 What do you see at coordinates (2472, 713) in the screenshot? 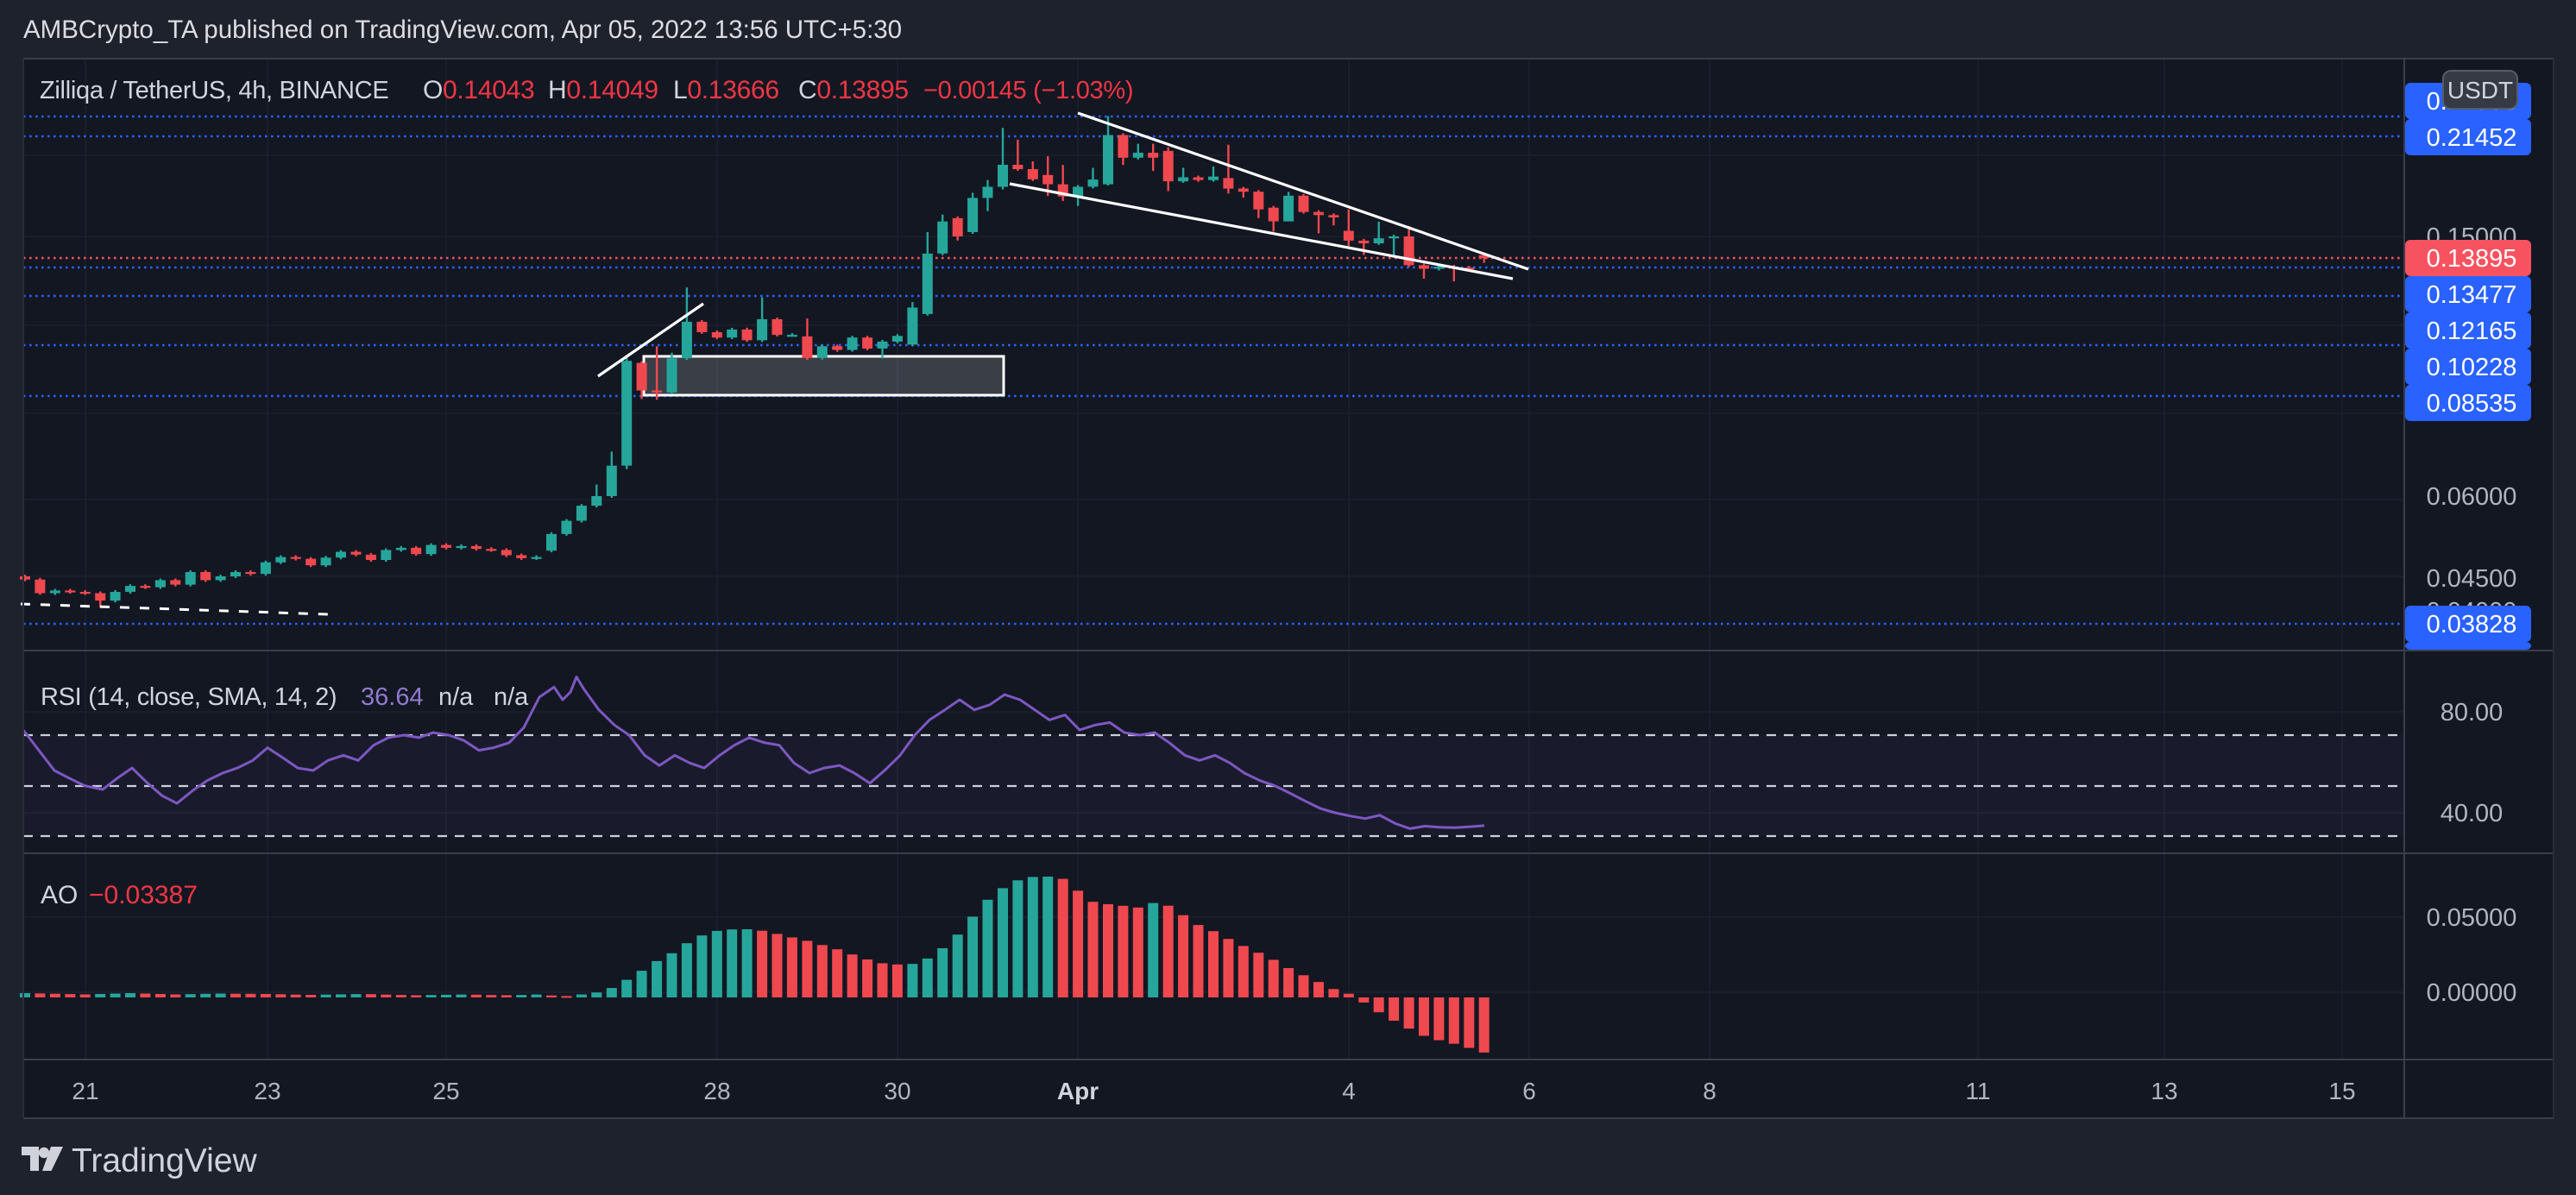
I see `svg-text: 80.00` at bounding box center [2472, 713].